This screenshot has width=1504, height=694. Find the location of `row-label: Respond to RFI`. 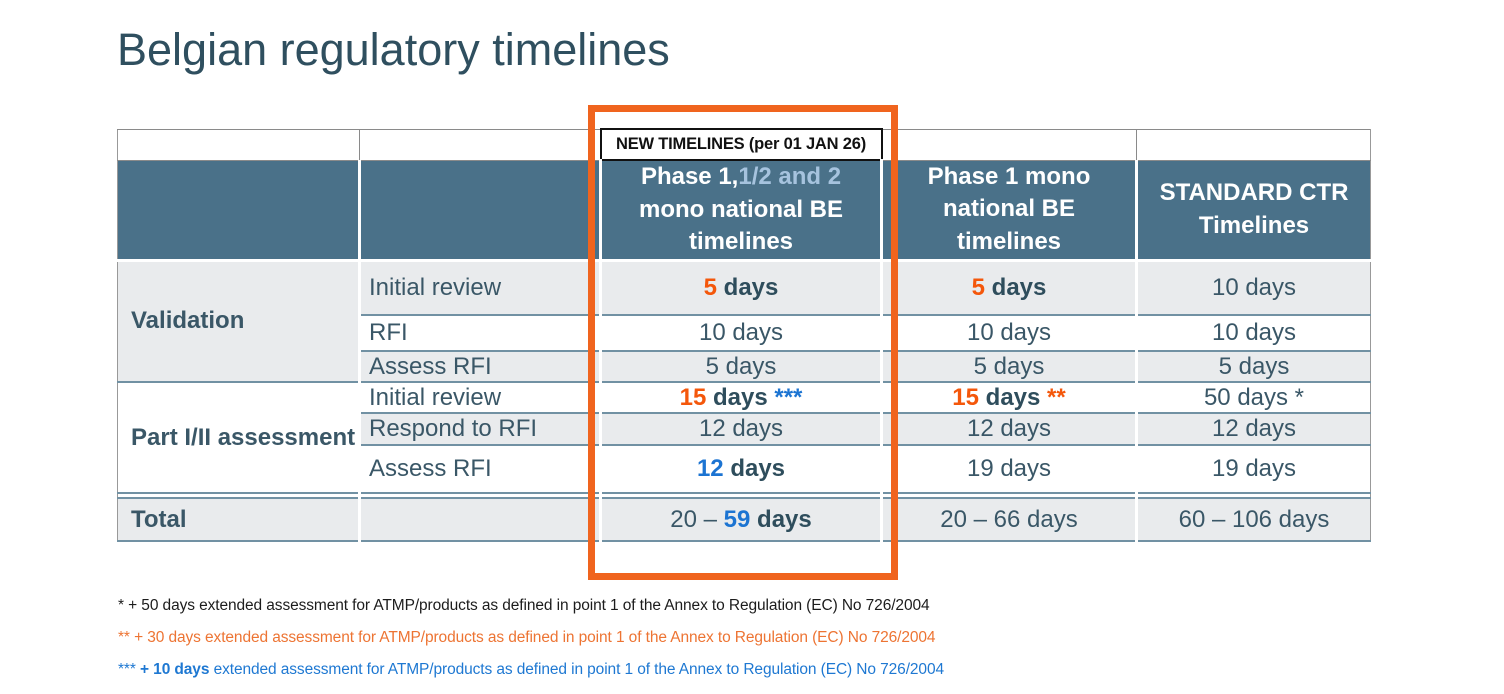

row-label: Respond to RFI is located at coordinates (480, 428).